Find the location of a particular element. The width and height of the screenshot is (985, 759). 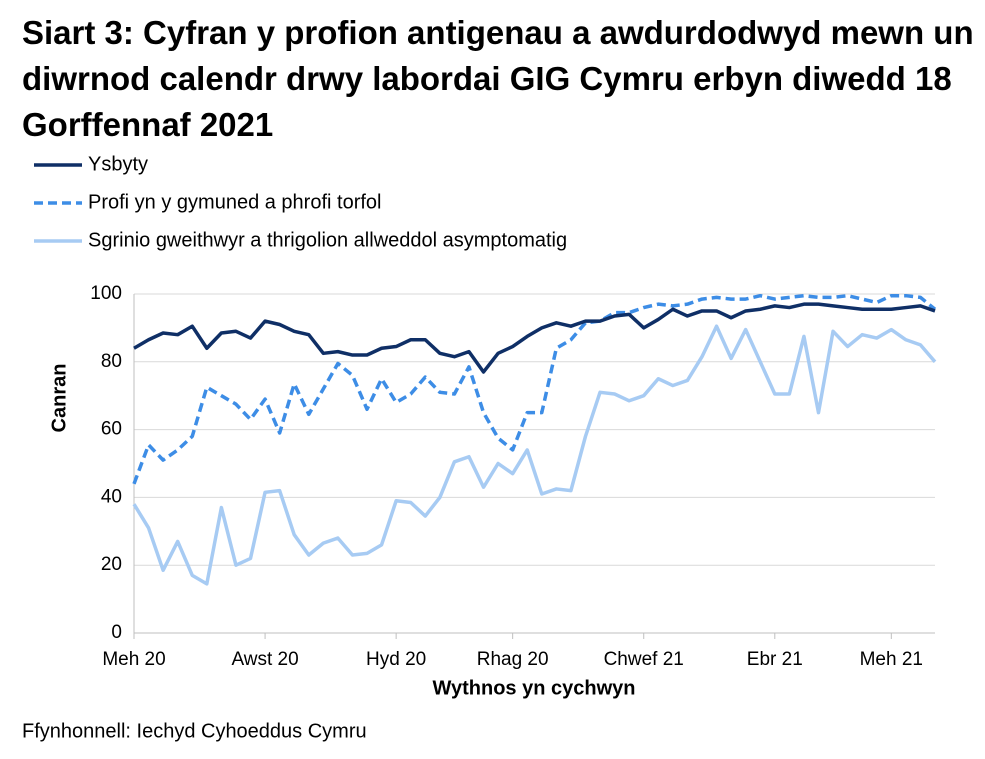

x-tick-label: Hyd 20 is located at coordinates (396, 659).